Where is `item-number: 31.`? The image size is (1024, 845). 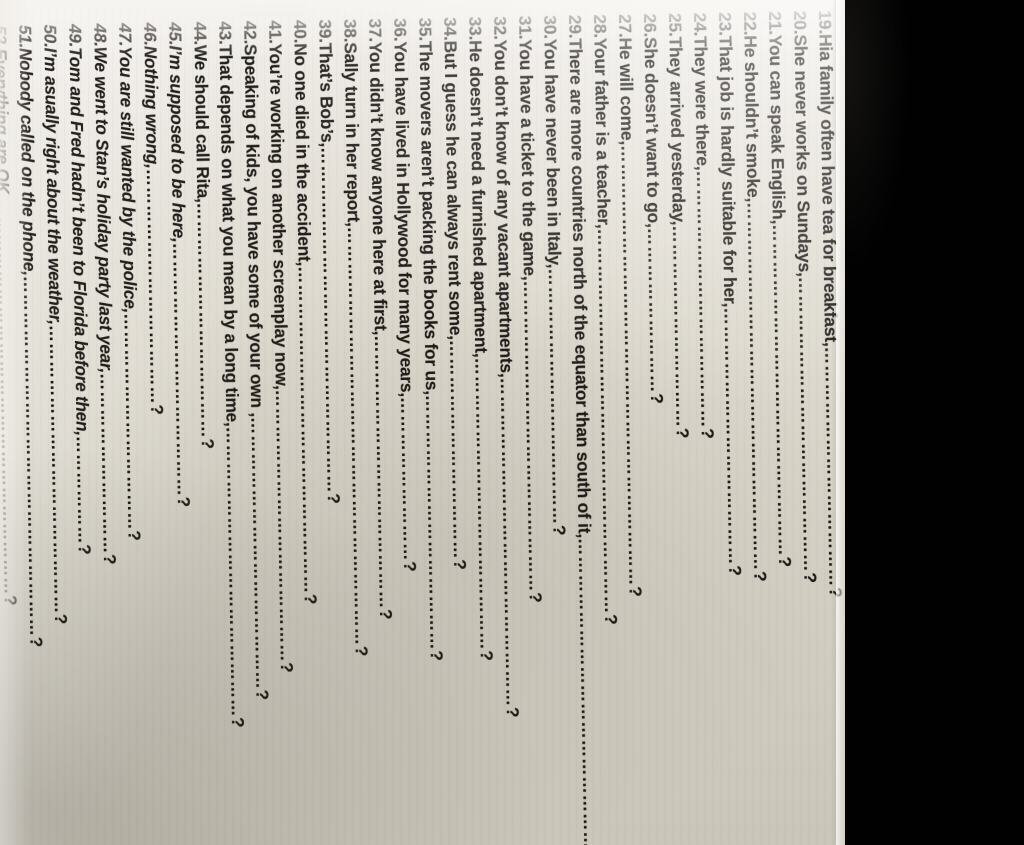 item-number: 31. is located at coordinates (525, 27).